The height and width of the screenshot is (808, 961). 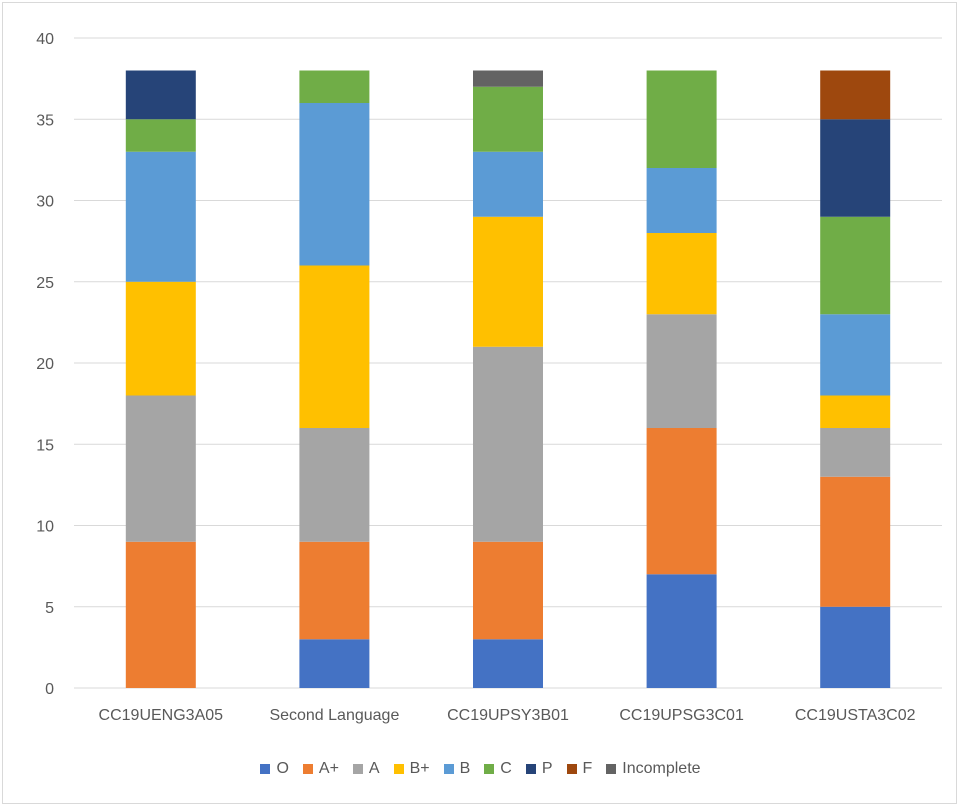 I want to click on legend-label: Incomplete, so click(x=661, y=768).